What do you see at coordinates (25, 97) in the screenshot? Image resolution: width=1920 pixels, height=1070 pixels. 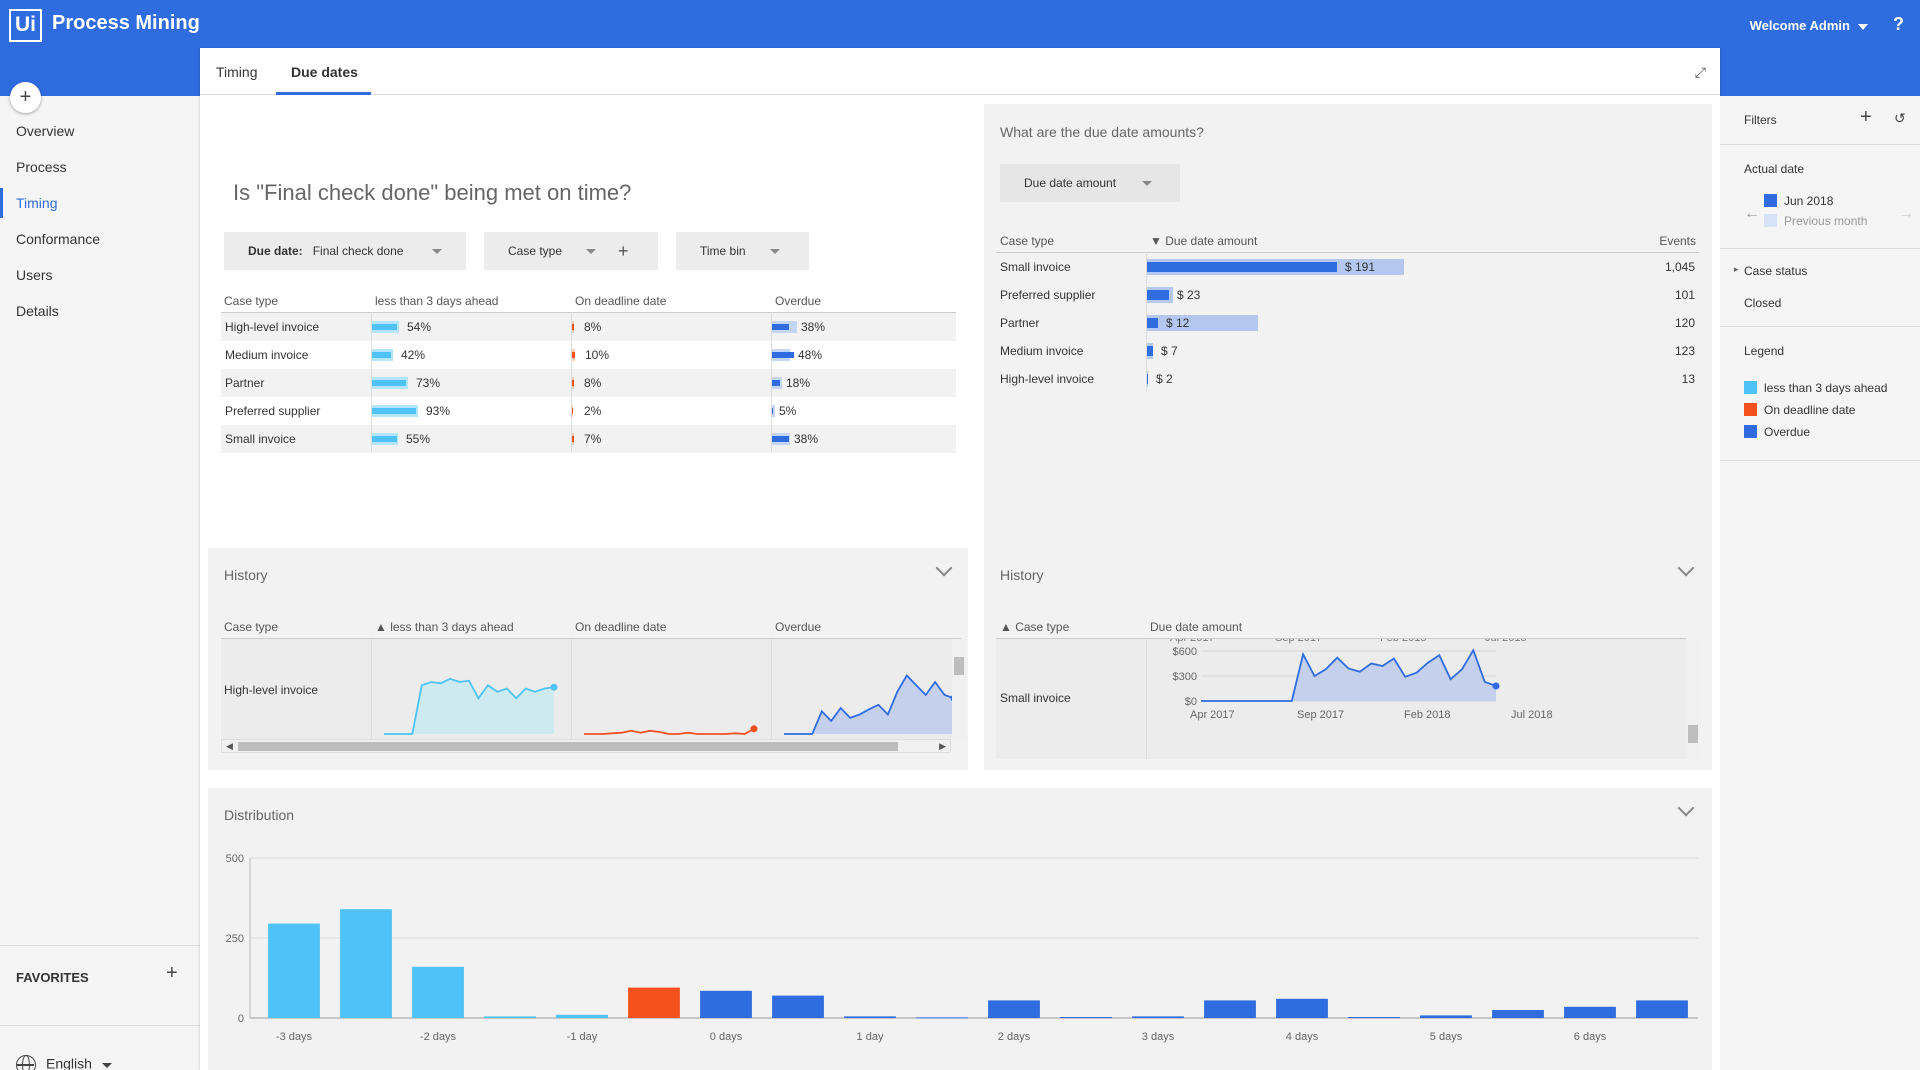 I see `add-button: +` at bounding box center [25, 97].